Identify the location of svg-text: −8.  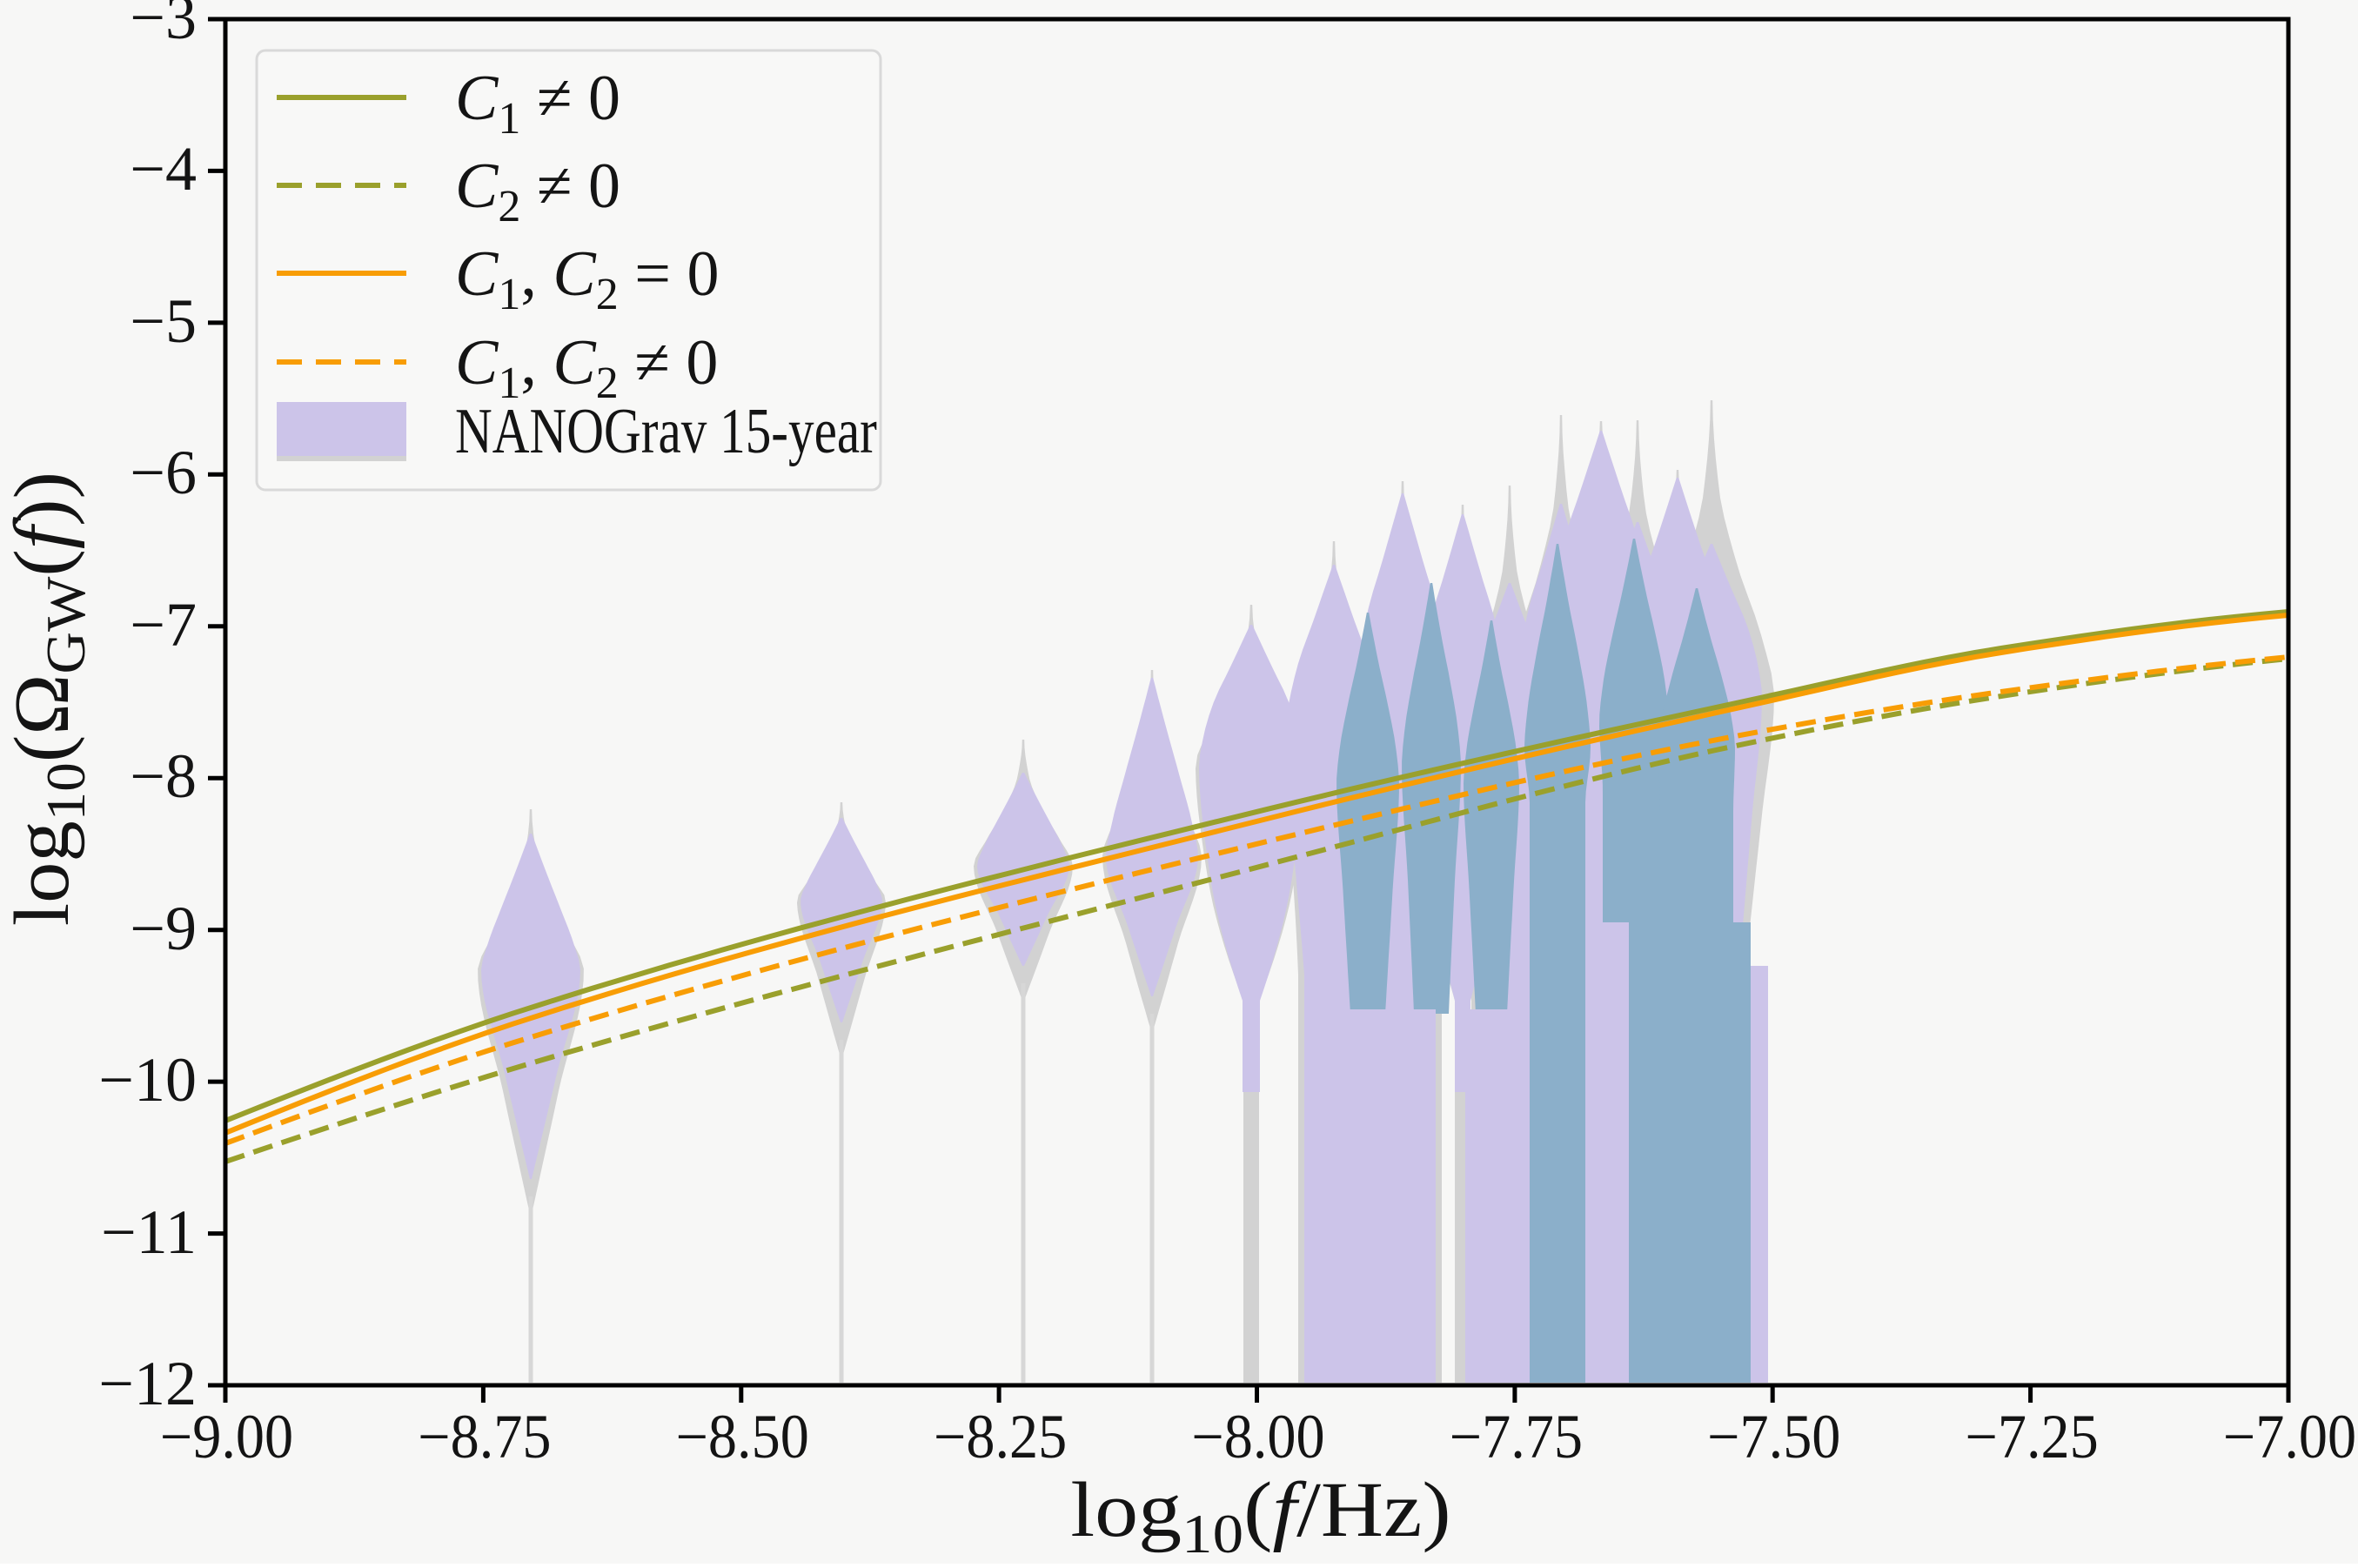
(163, 776).